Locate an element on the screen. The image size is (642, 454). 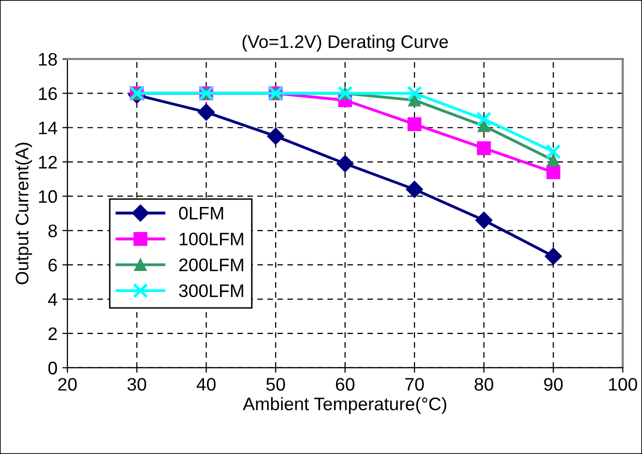
legend-label: 200LFM is located at coordinates (211, 265).